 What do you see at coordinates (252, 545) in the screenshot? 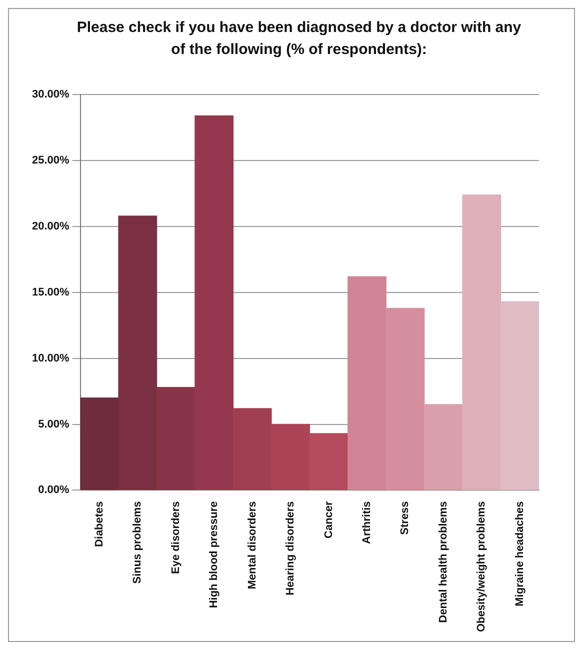
I see `x-tick-label: Mental disorders` at bounding box center [252, 545].